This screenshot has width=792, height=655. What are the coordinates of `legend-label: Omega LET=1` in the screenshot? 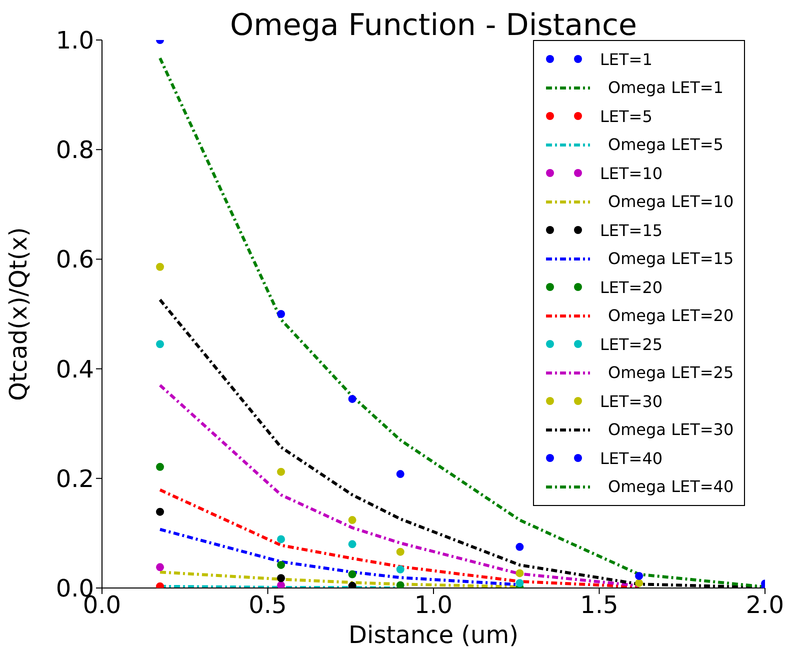 It's located at (666, 88).